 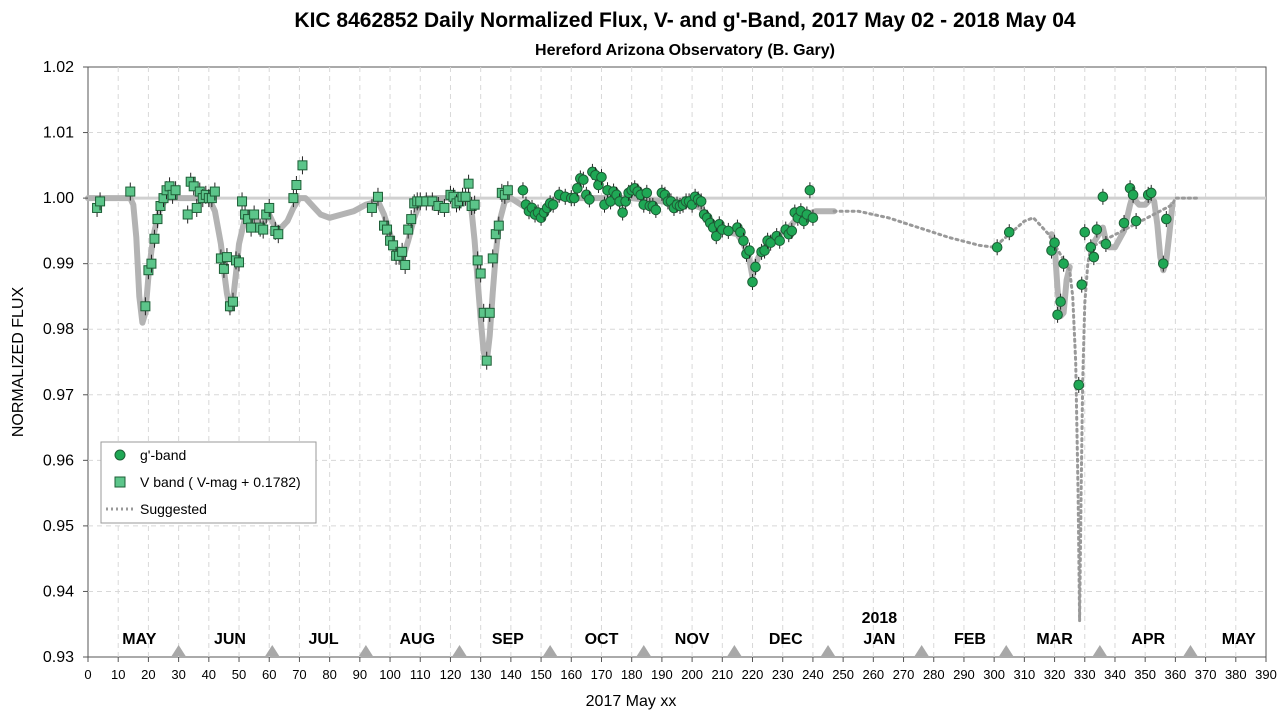 What do you see at coordinates (873, 674) in the screenshot?
I see `x-tick-label: 260` at bounding box center [873, 674].